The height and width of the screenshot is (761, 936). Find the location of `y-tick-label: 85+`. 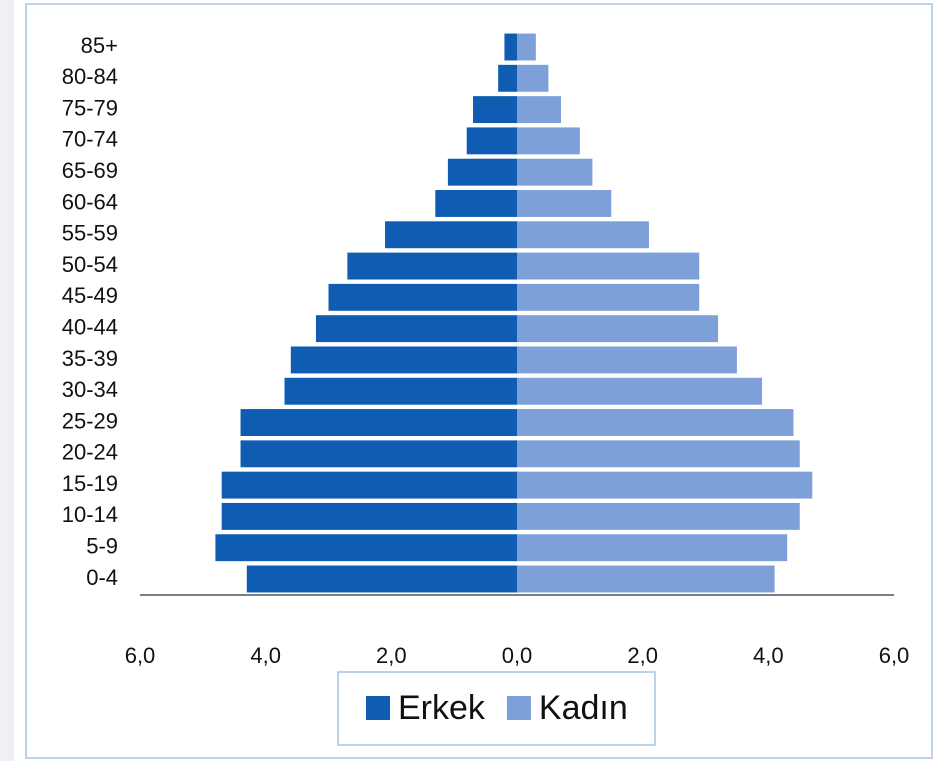

y-tick-label: 85+ is located at coordinates (99, 45).